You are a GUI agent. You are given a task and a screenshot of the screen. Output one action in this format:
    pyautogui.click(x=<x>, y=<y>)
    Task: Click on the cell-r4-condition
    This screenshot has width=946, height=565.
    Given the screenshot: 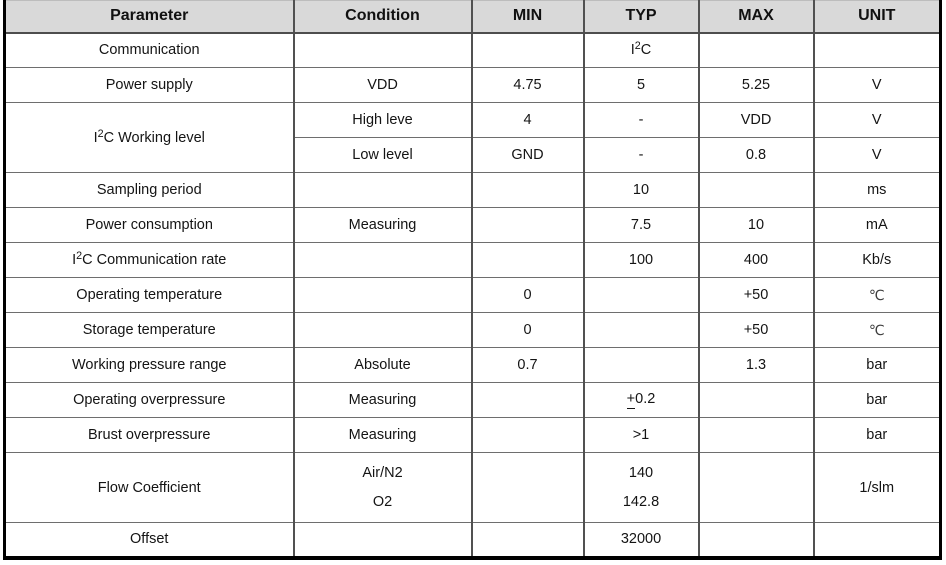 What is the action you would take?
    pyautogui.click(x=382, y=190)
    